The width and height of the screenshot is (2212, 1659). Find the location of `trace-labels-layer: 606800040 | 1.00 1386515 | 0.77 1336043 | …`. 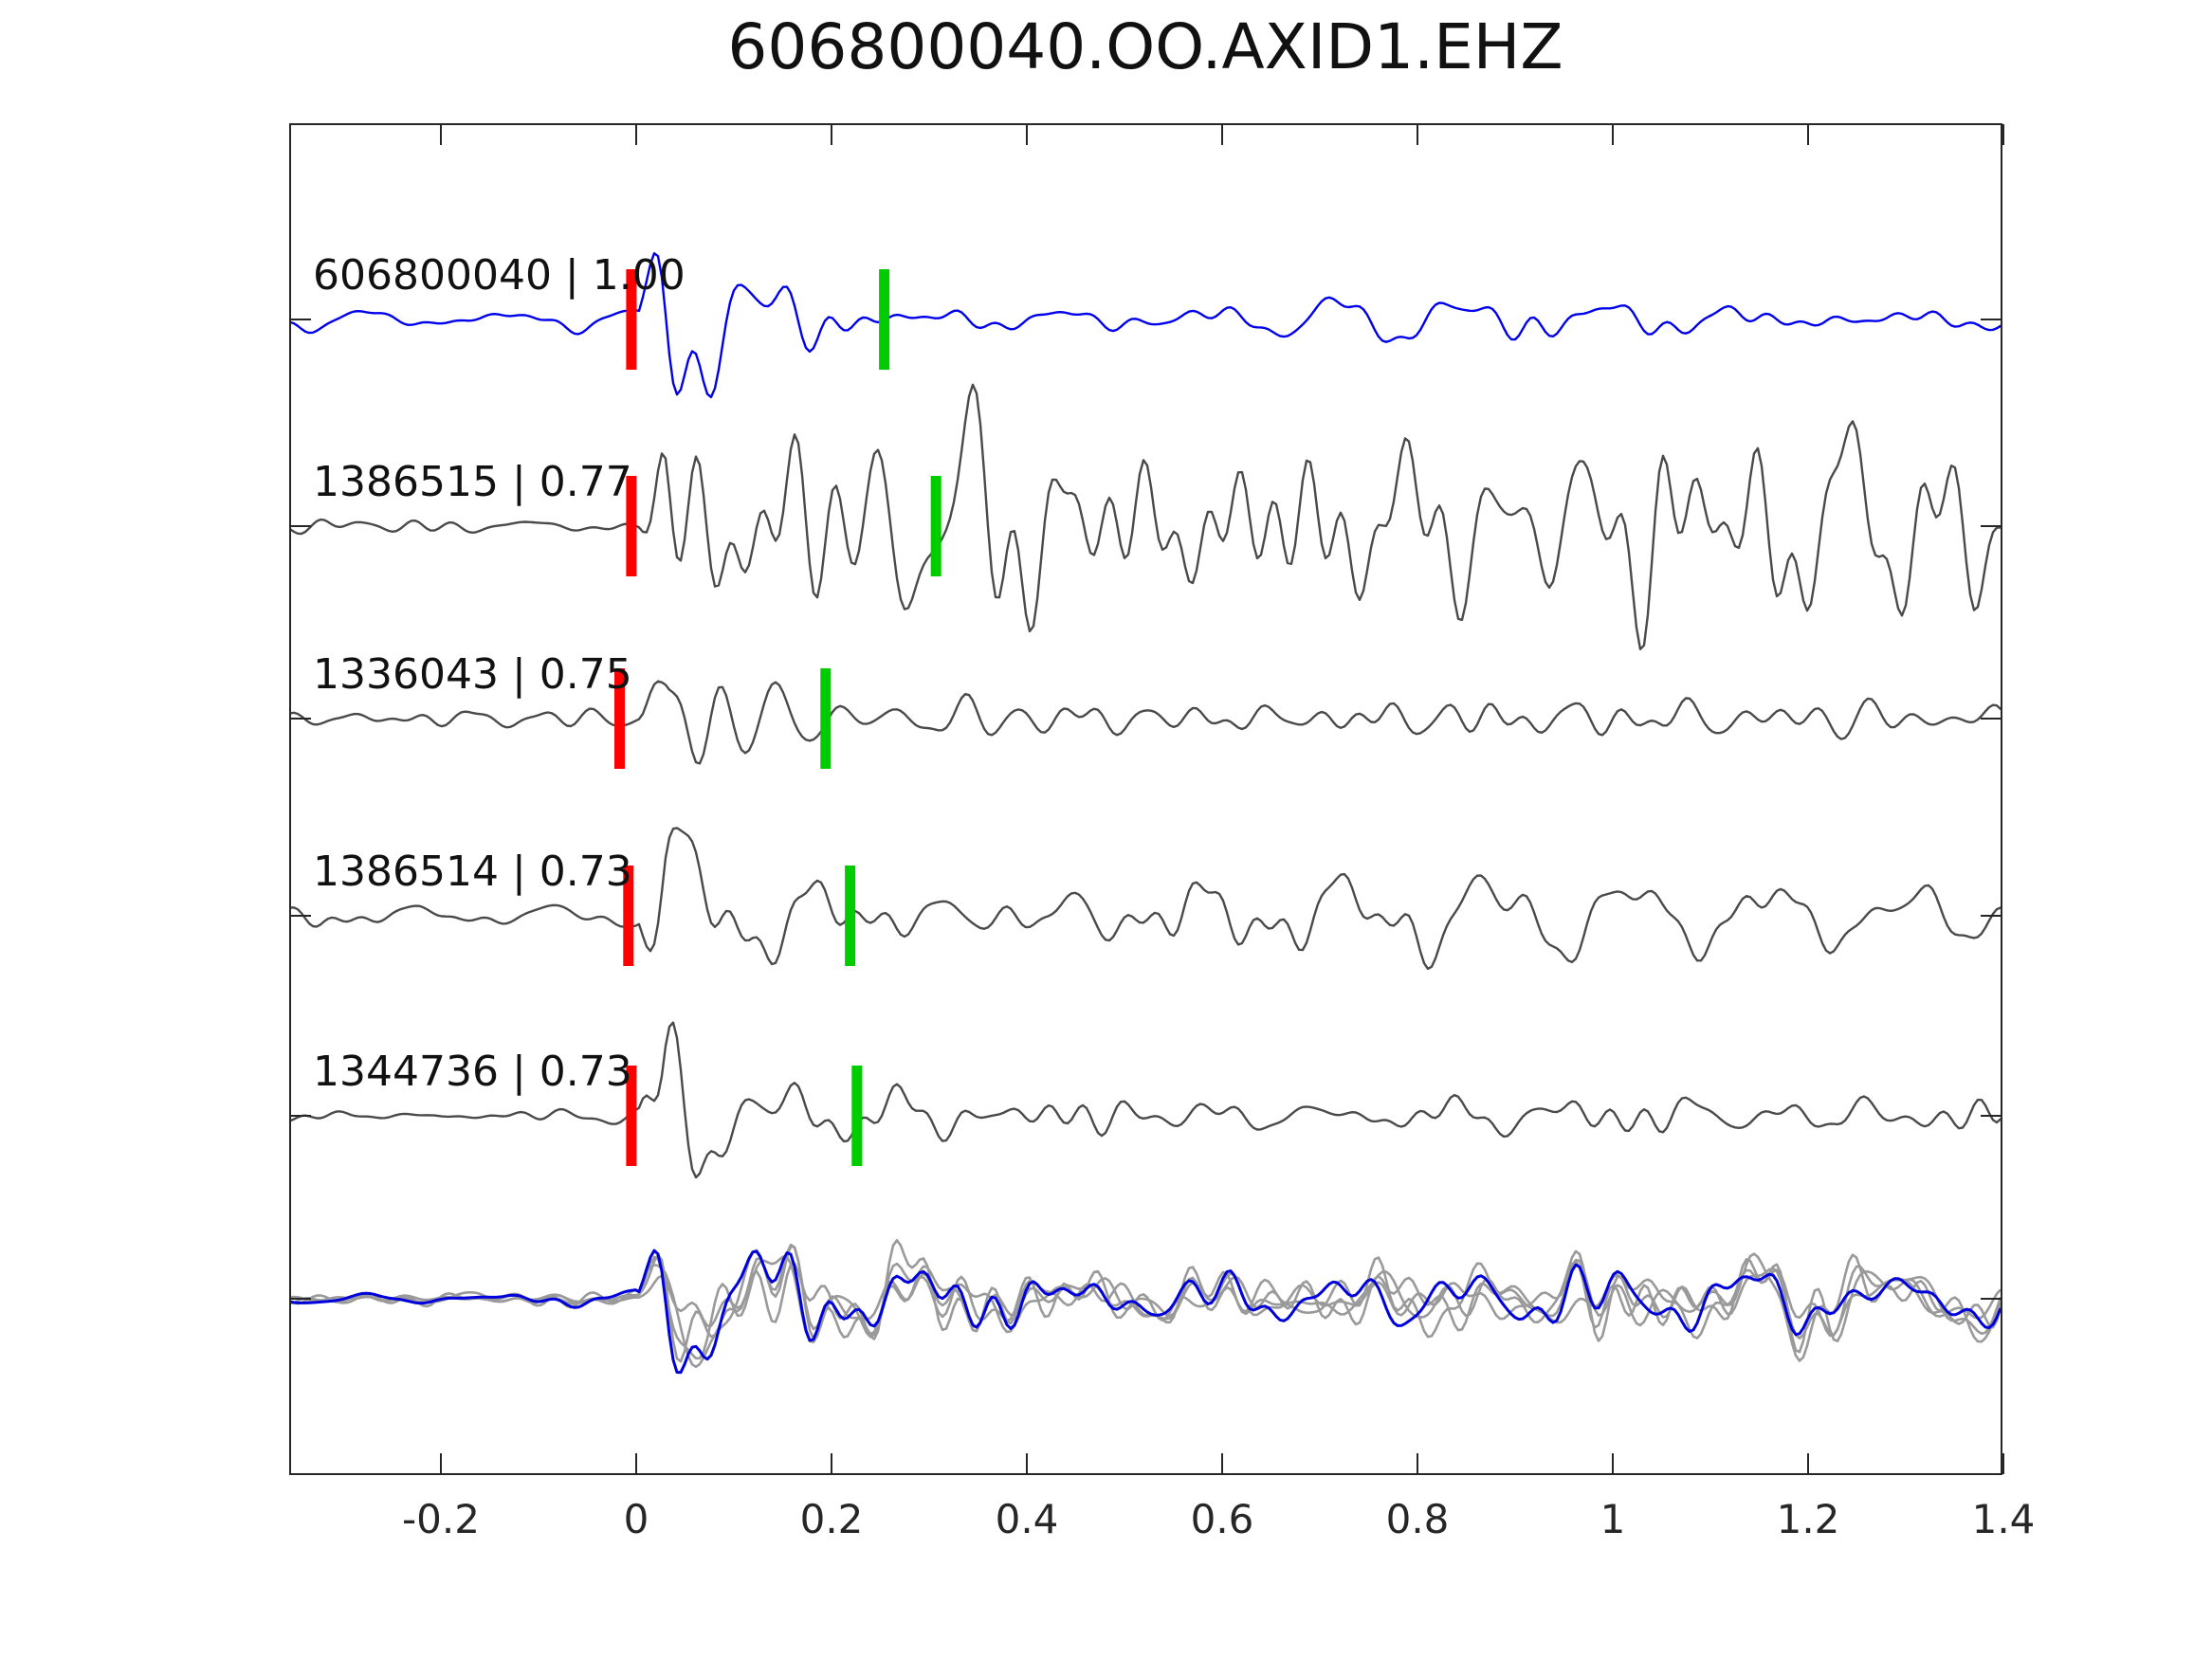

trace-labels-layer: 606800040 | 1.00 1386515 | 0.77 1336043 | … is located at coordinates (499, 673).